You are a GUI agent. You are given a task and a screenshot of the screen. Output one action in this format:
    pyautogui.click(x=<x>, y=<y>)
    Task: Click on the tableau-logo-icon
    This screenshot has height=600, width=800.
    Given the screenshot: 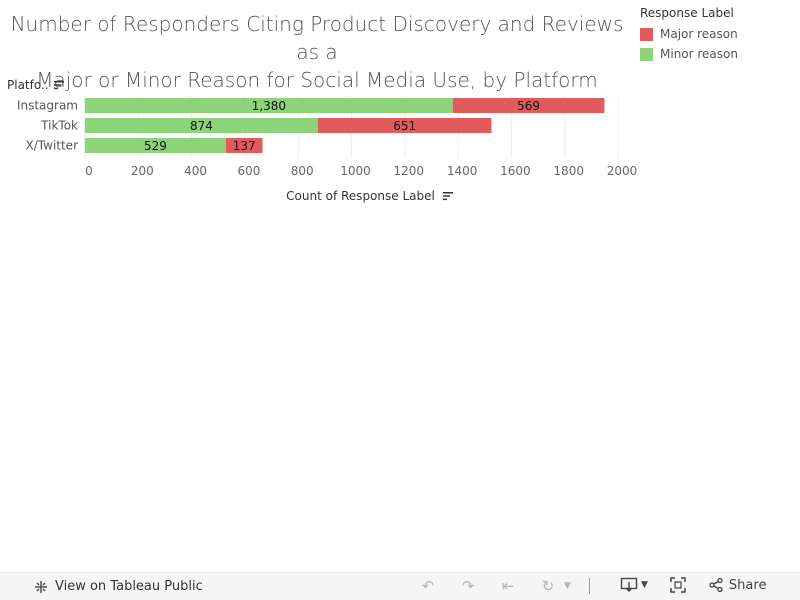 What is the action you would take?
    pyautogui.click(x=41, y=586)
    